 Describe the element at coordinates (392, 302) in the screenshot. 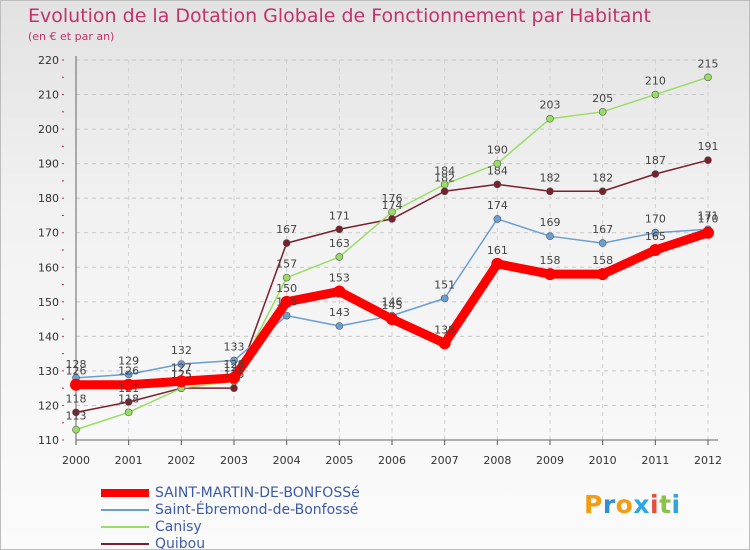

I see `data-label-1-2006: 146` at that location.